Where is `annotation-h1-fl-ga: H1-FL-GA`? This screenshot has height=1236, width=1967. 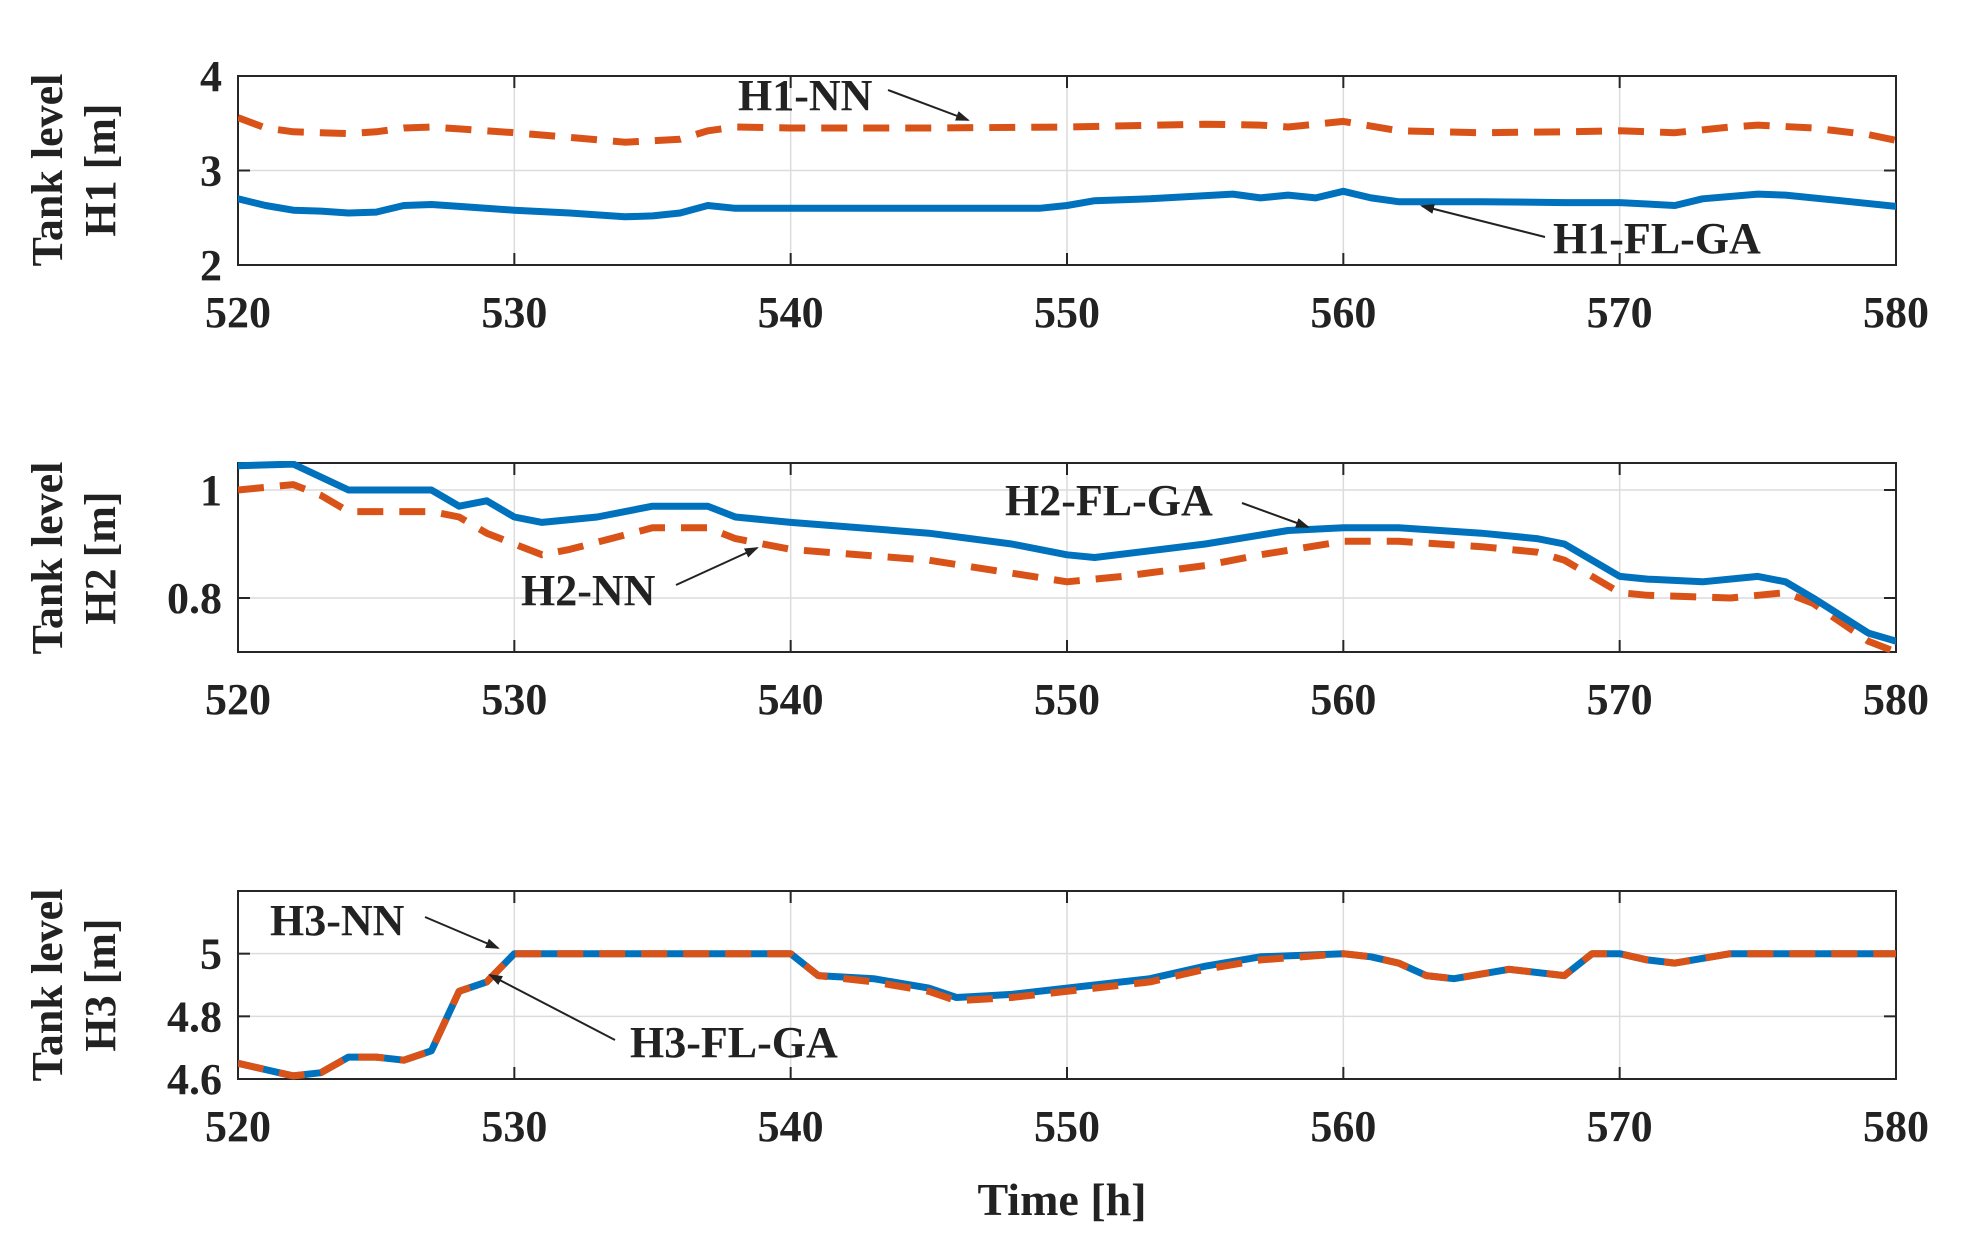 annotation-h1-fl-ga: H1-FL-GA is located at coordinates (1657, 238).